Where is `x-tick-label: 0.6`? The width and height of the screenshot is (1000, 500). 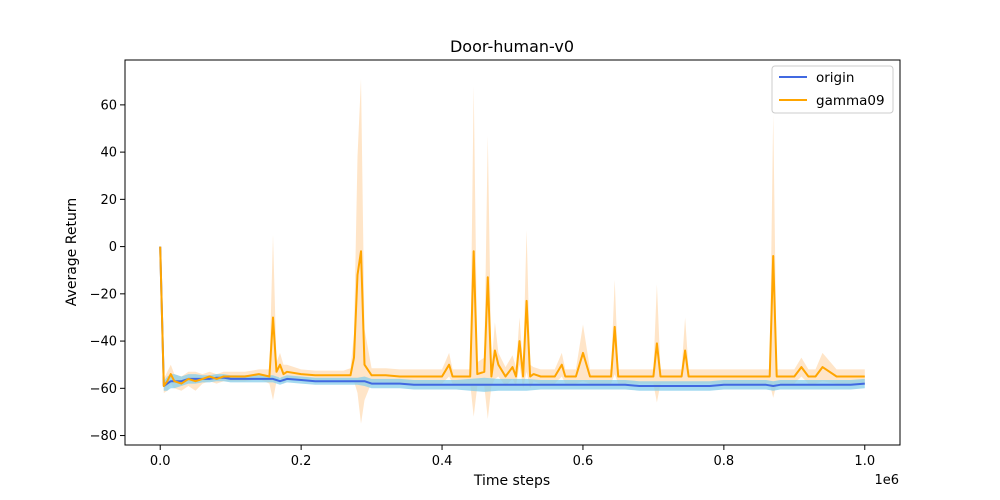 x-tick-label: 0.6 is located at coordinates (583, 461).